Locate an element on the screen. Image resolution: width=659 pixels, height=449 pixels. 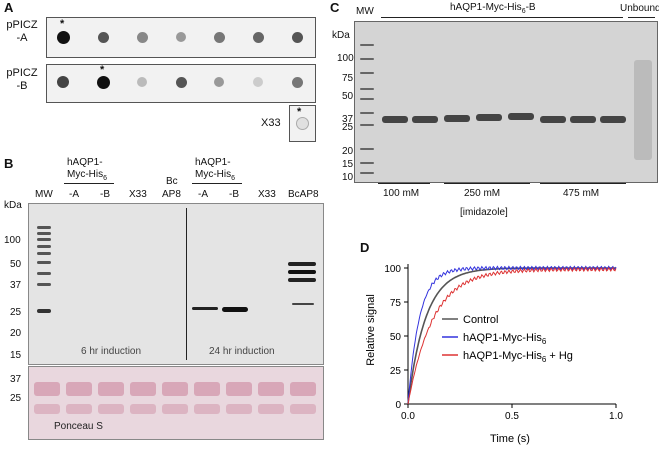
x-tick-label: 1.0 is located at coordinates (616, 416).